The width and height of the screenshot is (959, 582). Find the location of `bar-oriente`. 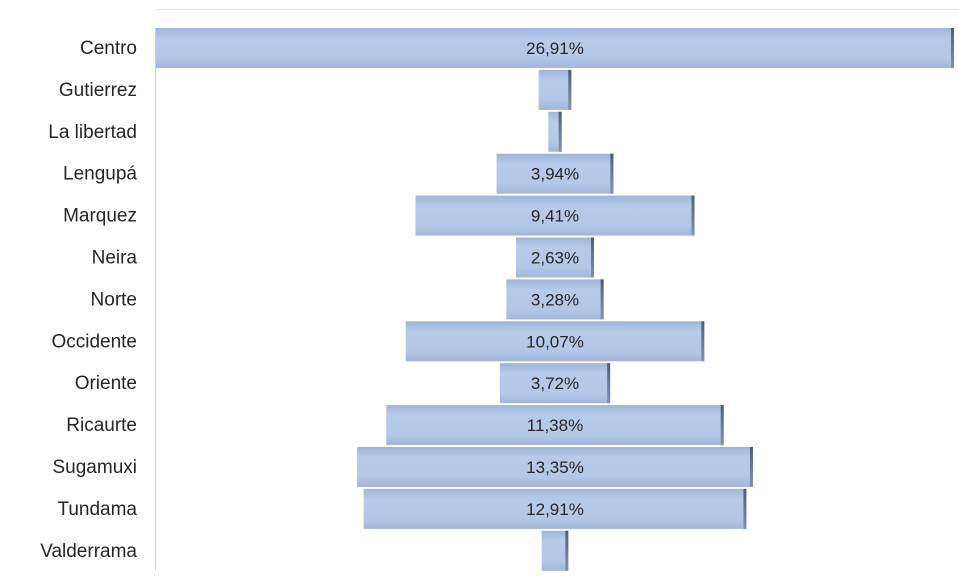

bar-oriente is located at coordinates (555, 383).